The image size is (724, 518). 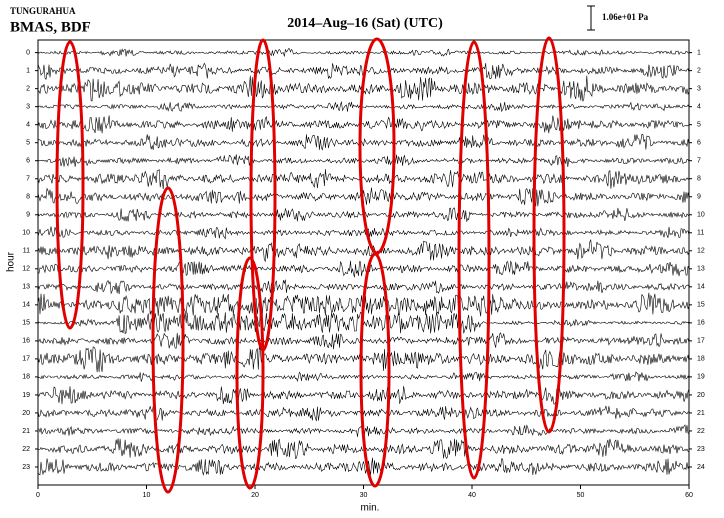 What do you see at coordinates (43, 11) in the screenshot?
I see `network-label: TUNGURAHUA` at bounding box center [43, 11].